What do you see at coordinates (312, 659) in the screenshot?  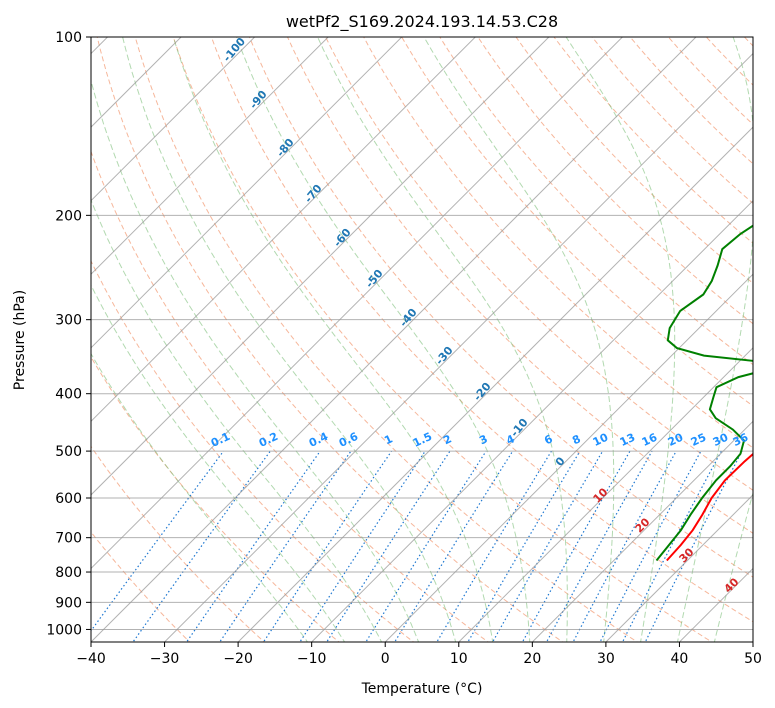 I see `x-tick-label: −10` at bounding box center [312, 659].